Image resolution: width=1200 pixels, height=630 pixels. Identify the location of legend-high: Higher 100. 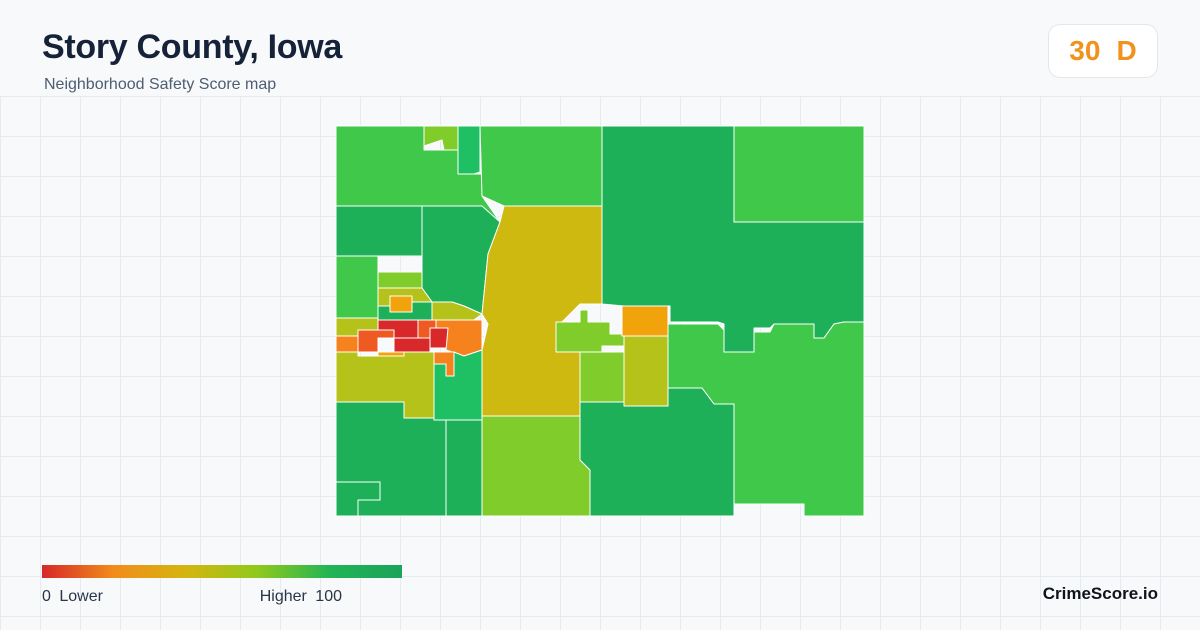
(299, 597).